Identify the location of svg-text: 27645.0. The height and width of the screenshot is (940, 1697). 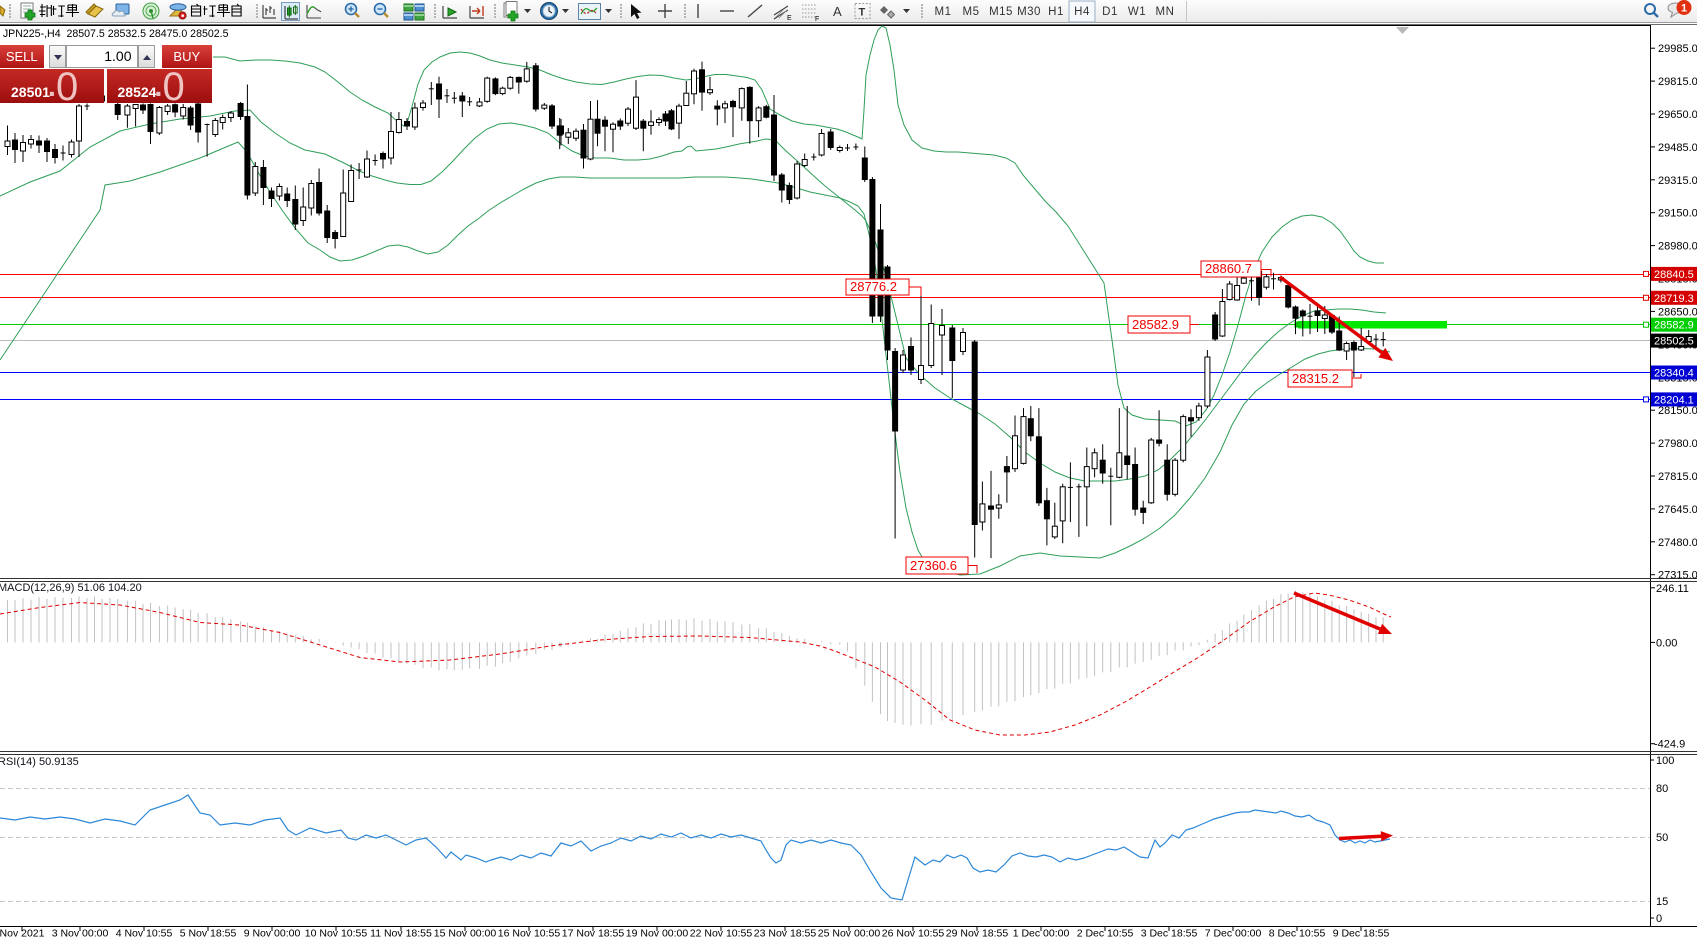
(1677, 510).